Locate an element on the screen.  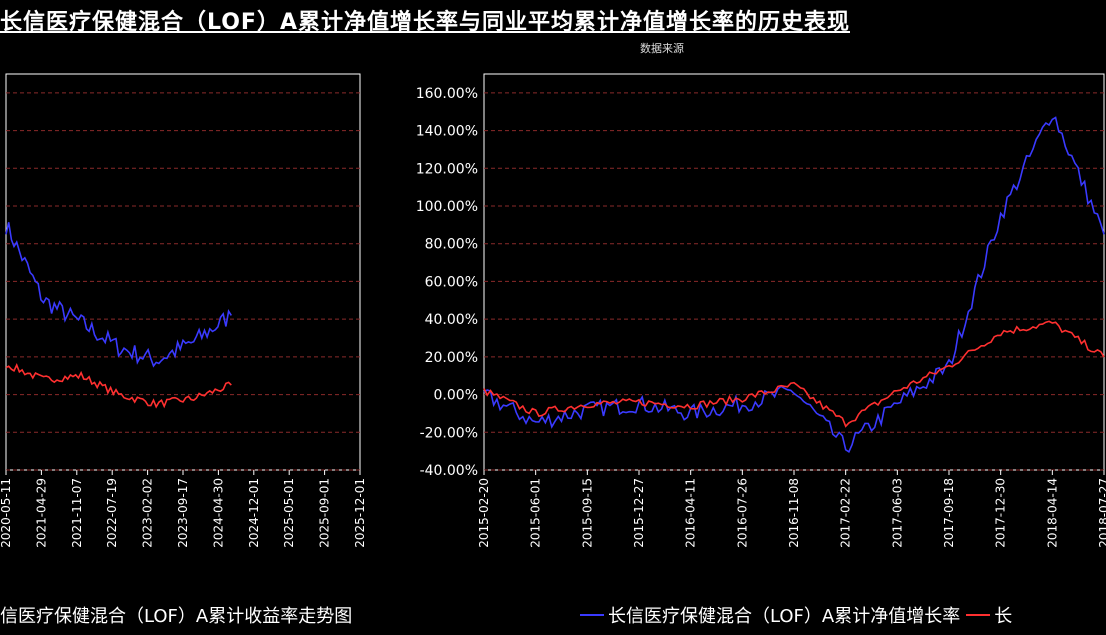
x-tick-label: 2015-06-01 is located at coordinates (536, 513).